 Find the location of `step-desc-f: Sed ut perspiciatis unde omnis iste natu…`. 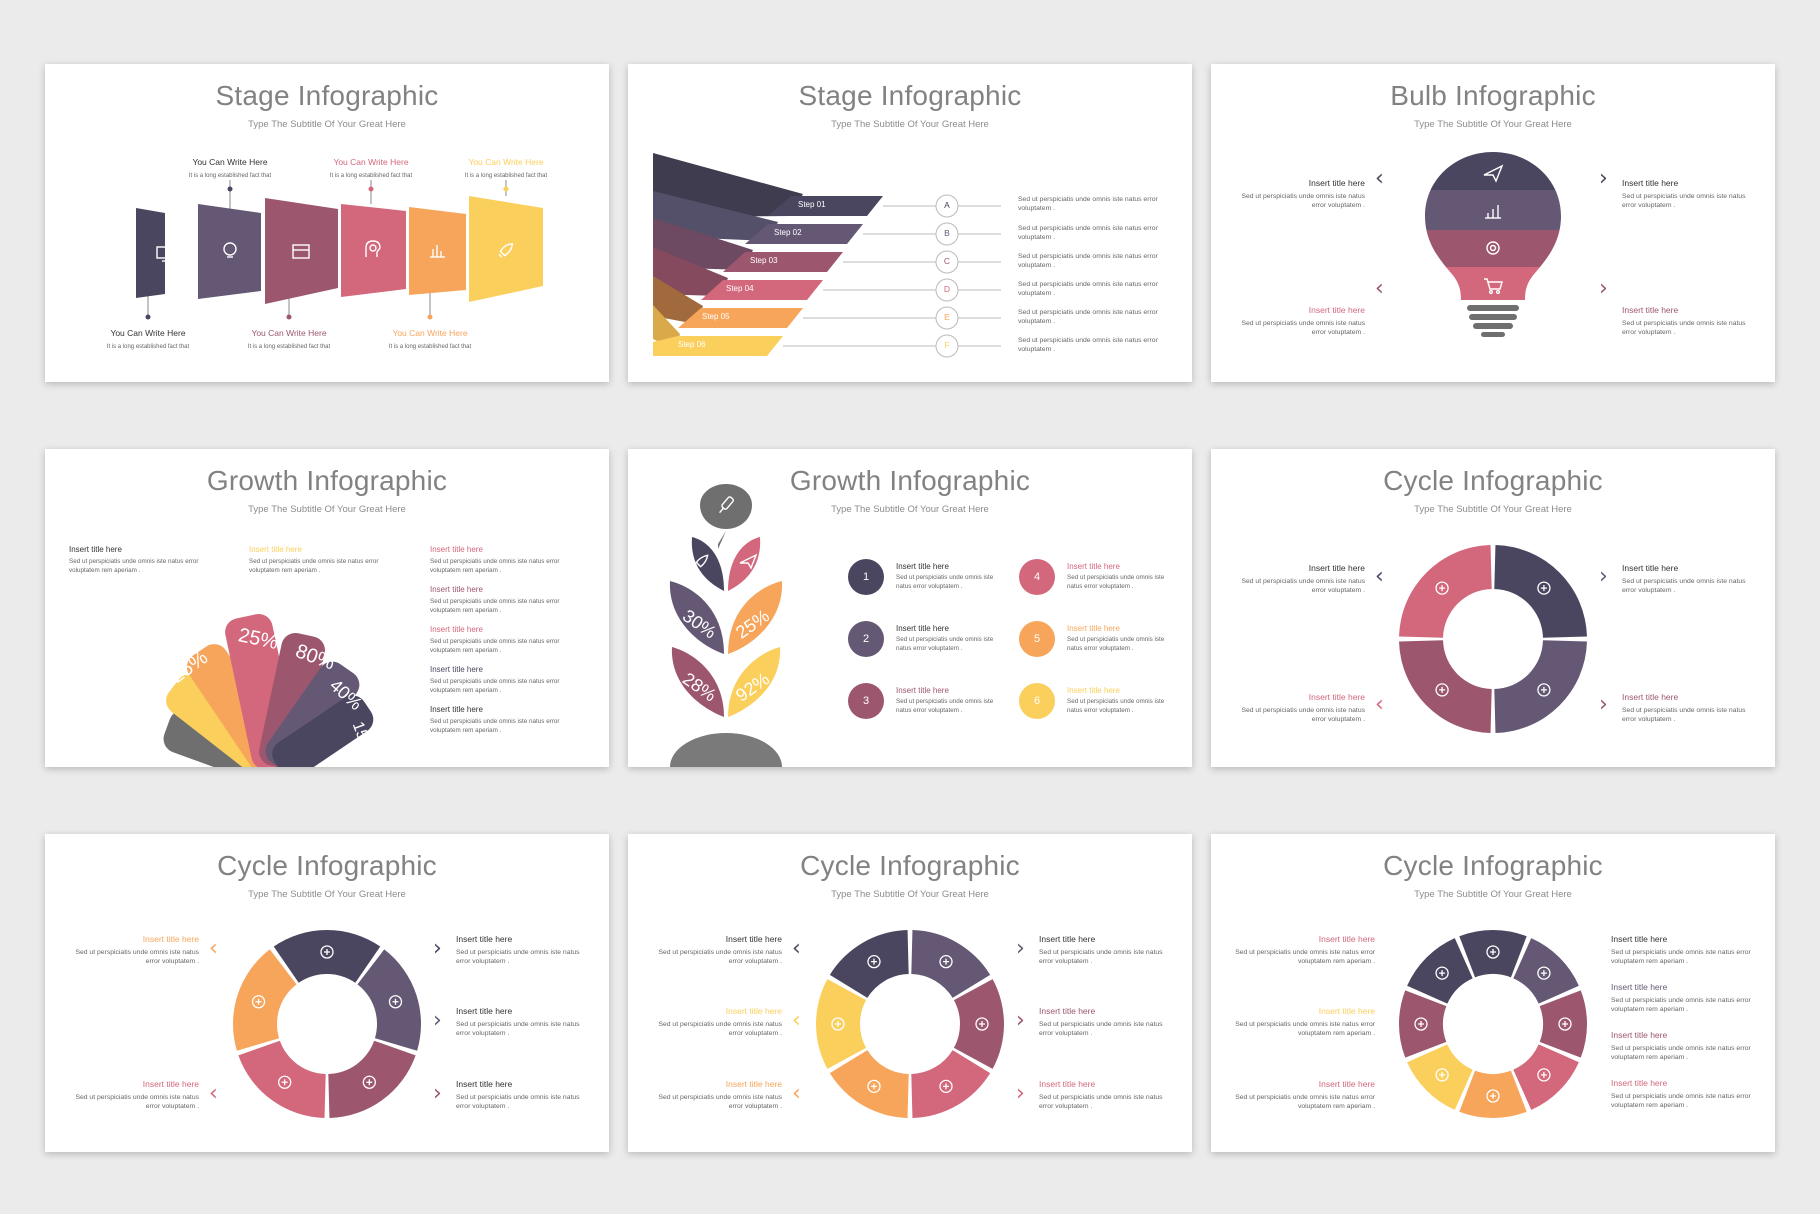

step-desc-f: Sed ut perspiciatis unde omnis iste natu… is located at coordinates (1088, 345).